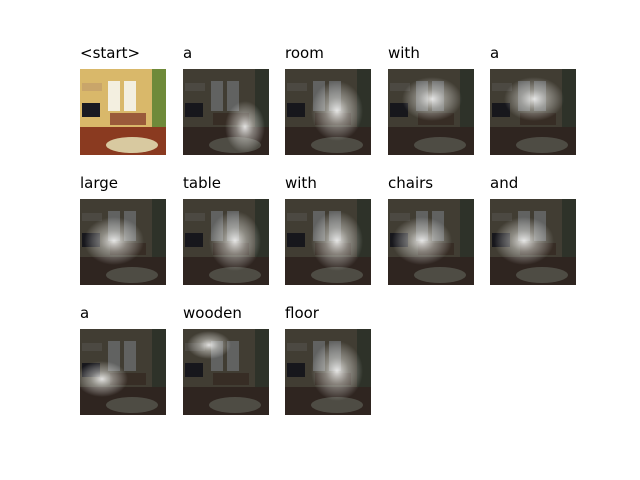  What do you see at coordinates (99, 183) in the screenshot?
I see `caption-word: large` at bounding box center [99, 183].